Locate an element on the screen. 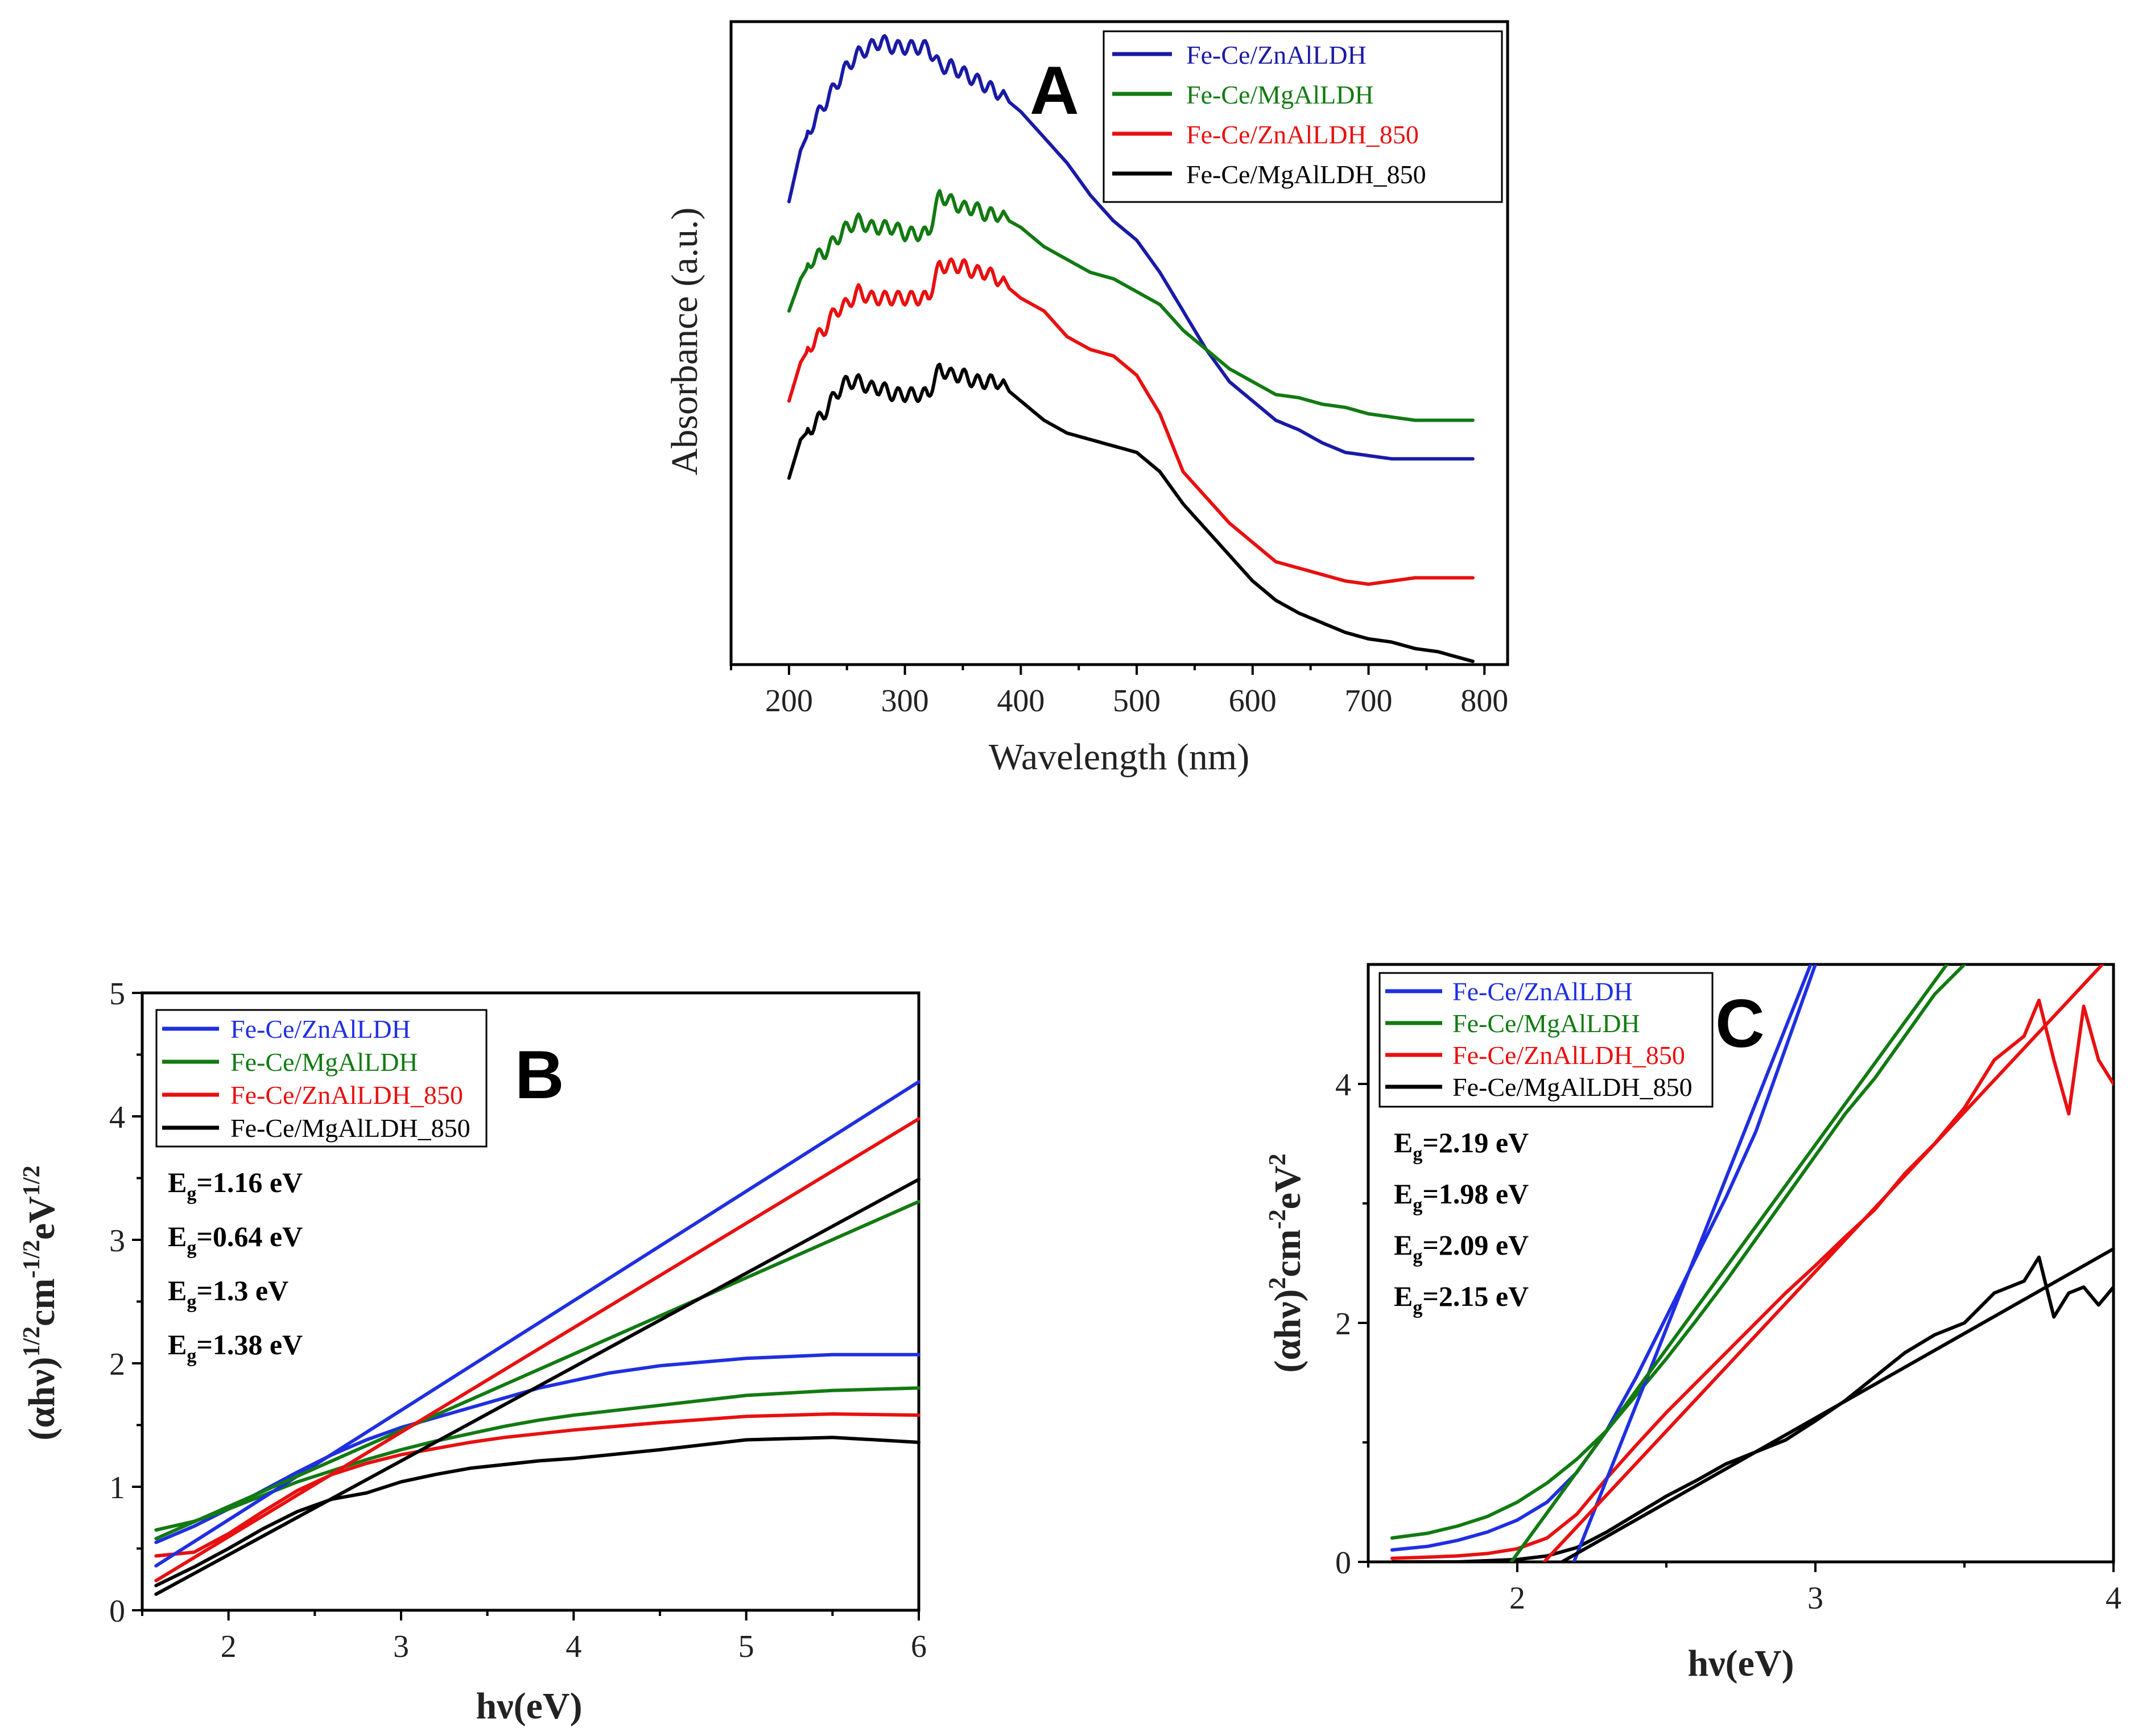 The image size is (2130, 1736). panel-c-y-tick-label: 0 is located at coordinates (1343, 1563).